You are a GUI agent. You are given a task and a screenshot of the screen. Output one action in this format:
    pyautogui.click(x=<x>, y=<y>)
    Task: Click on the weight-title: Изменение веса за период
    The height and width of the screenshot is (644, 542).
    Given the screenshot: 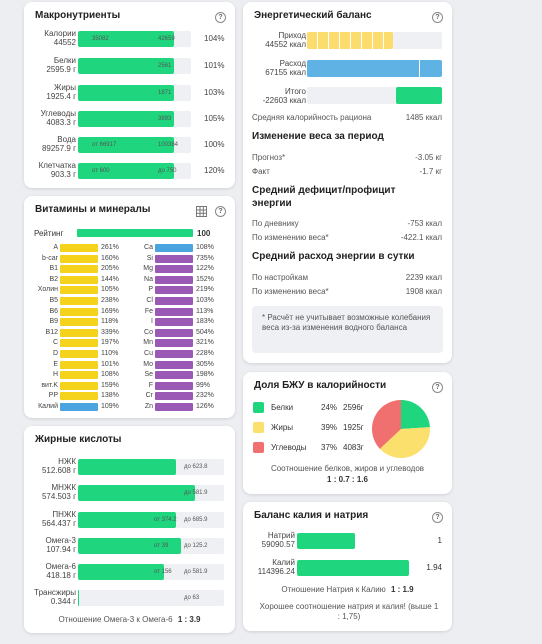 What is the action you would take?
    pyautogui.click(x=318, y=136)
    